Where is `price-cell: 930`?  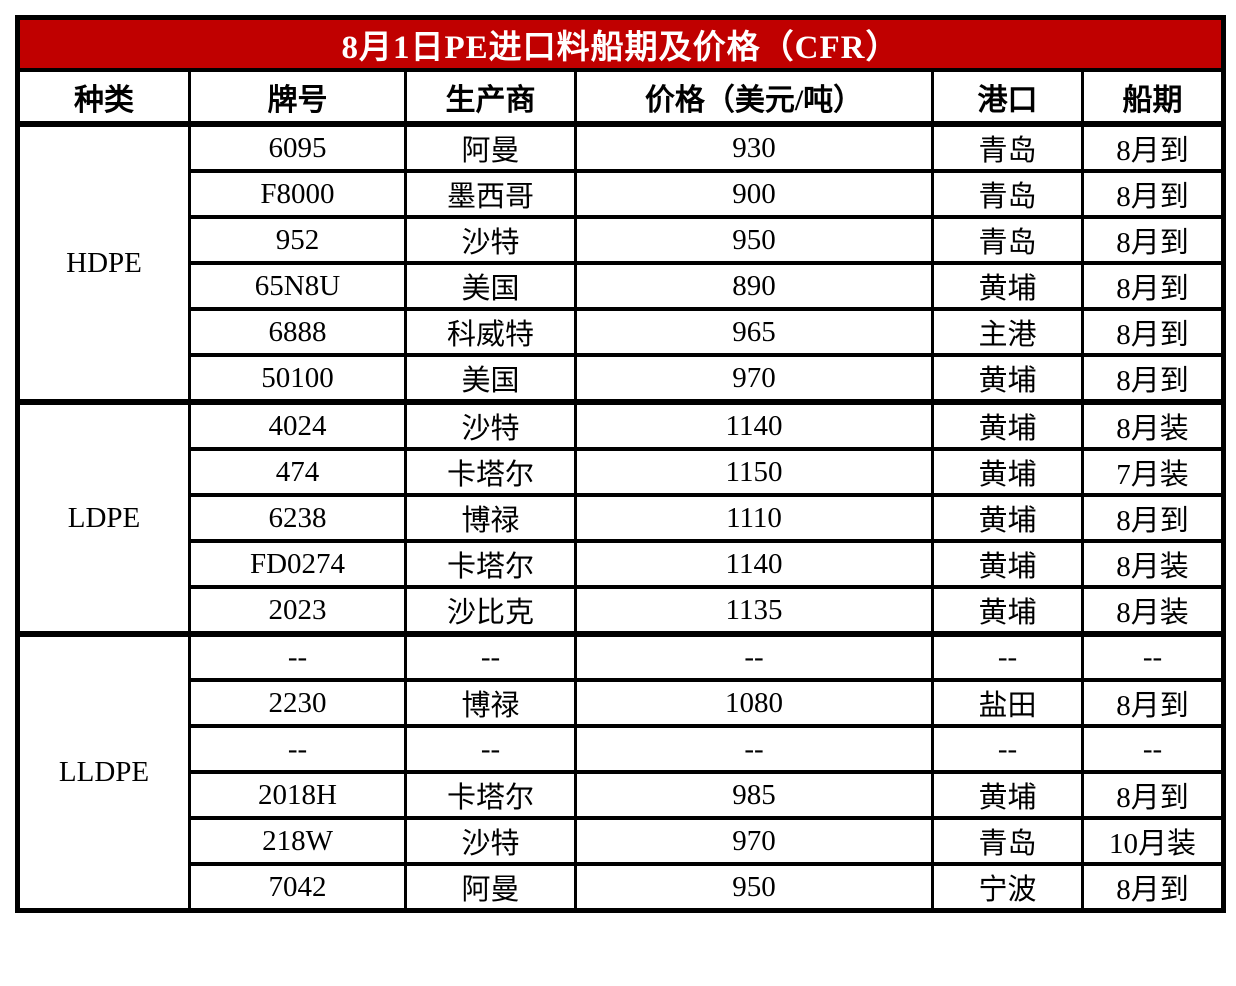
price-cell: 930 is located at coordinates (754, 147).